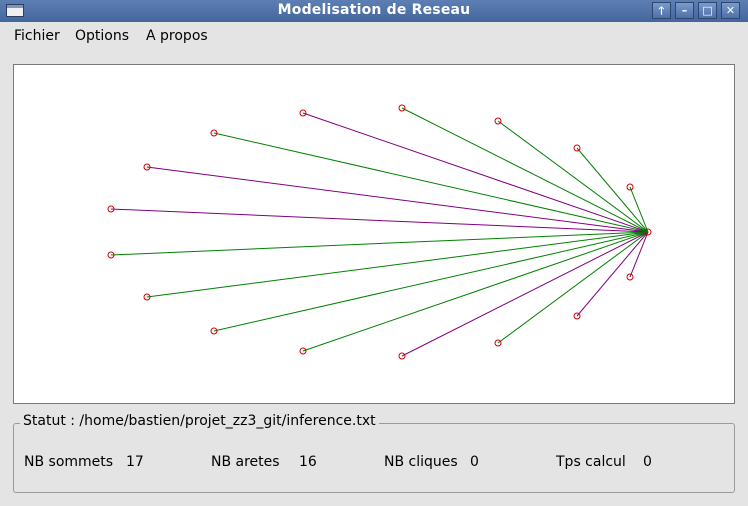 This screenshot has width=748, height=506. What do you see at coordinates (102, 36) in the screenshot?
I see `menu-options: Options` at bounding box center [102, 36].